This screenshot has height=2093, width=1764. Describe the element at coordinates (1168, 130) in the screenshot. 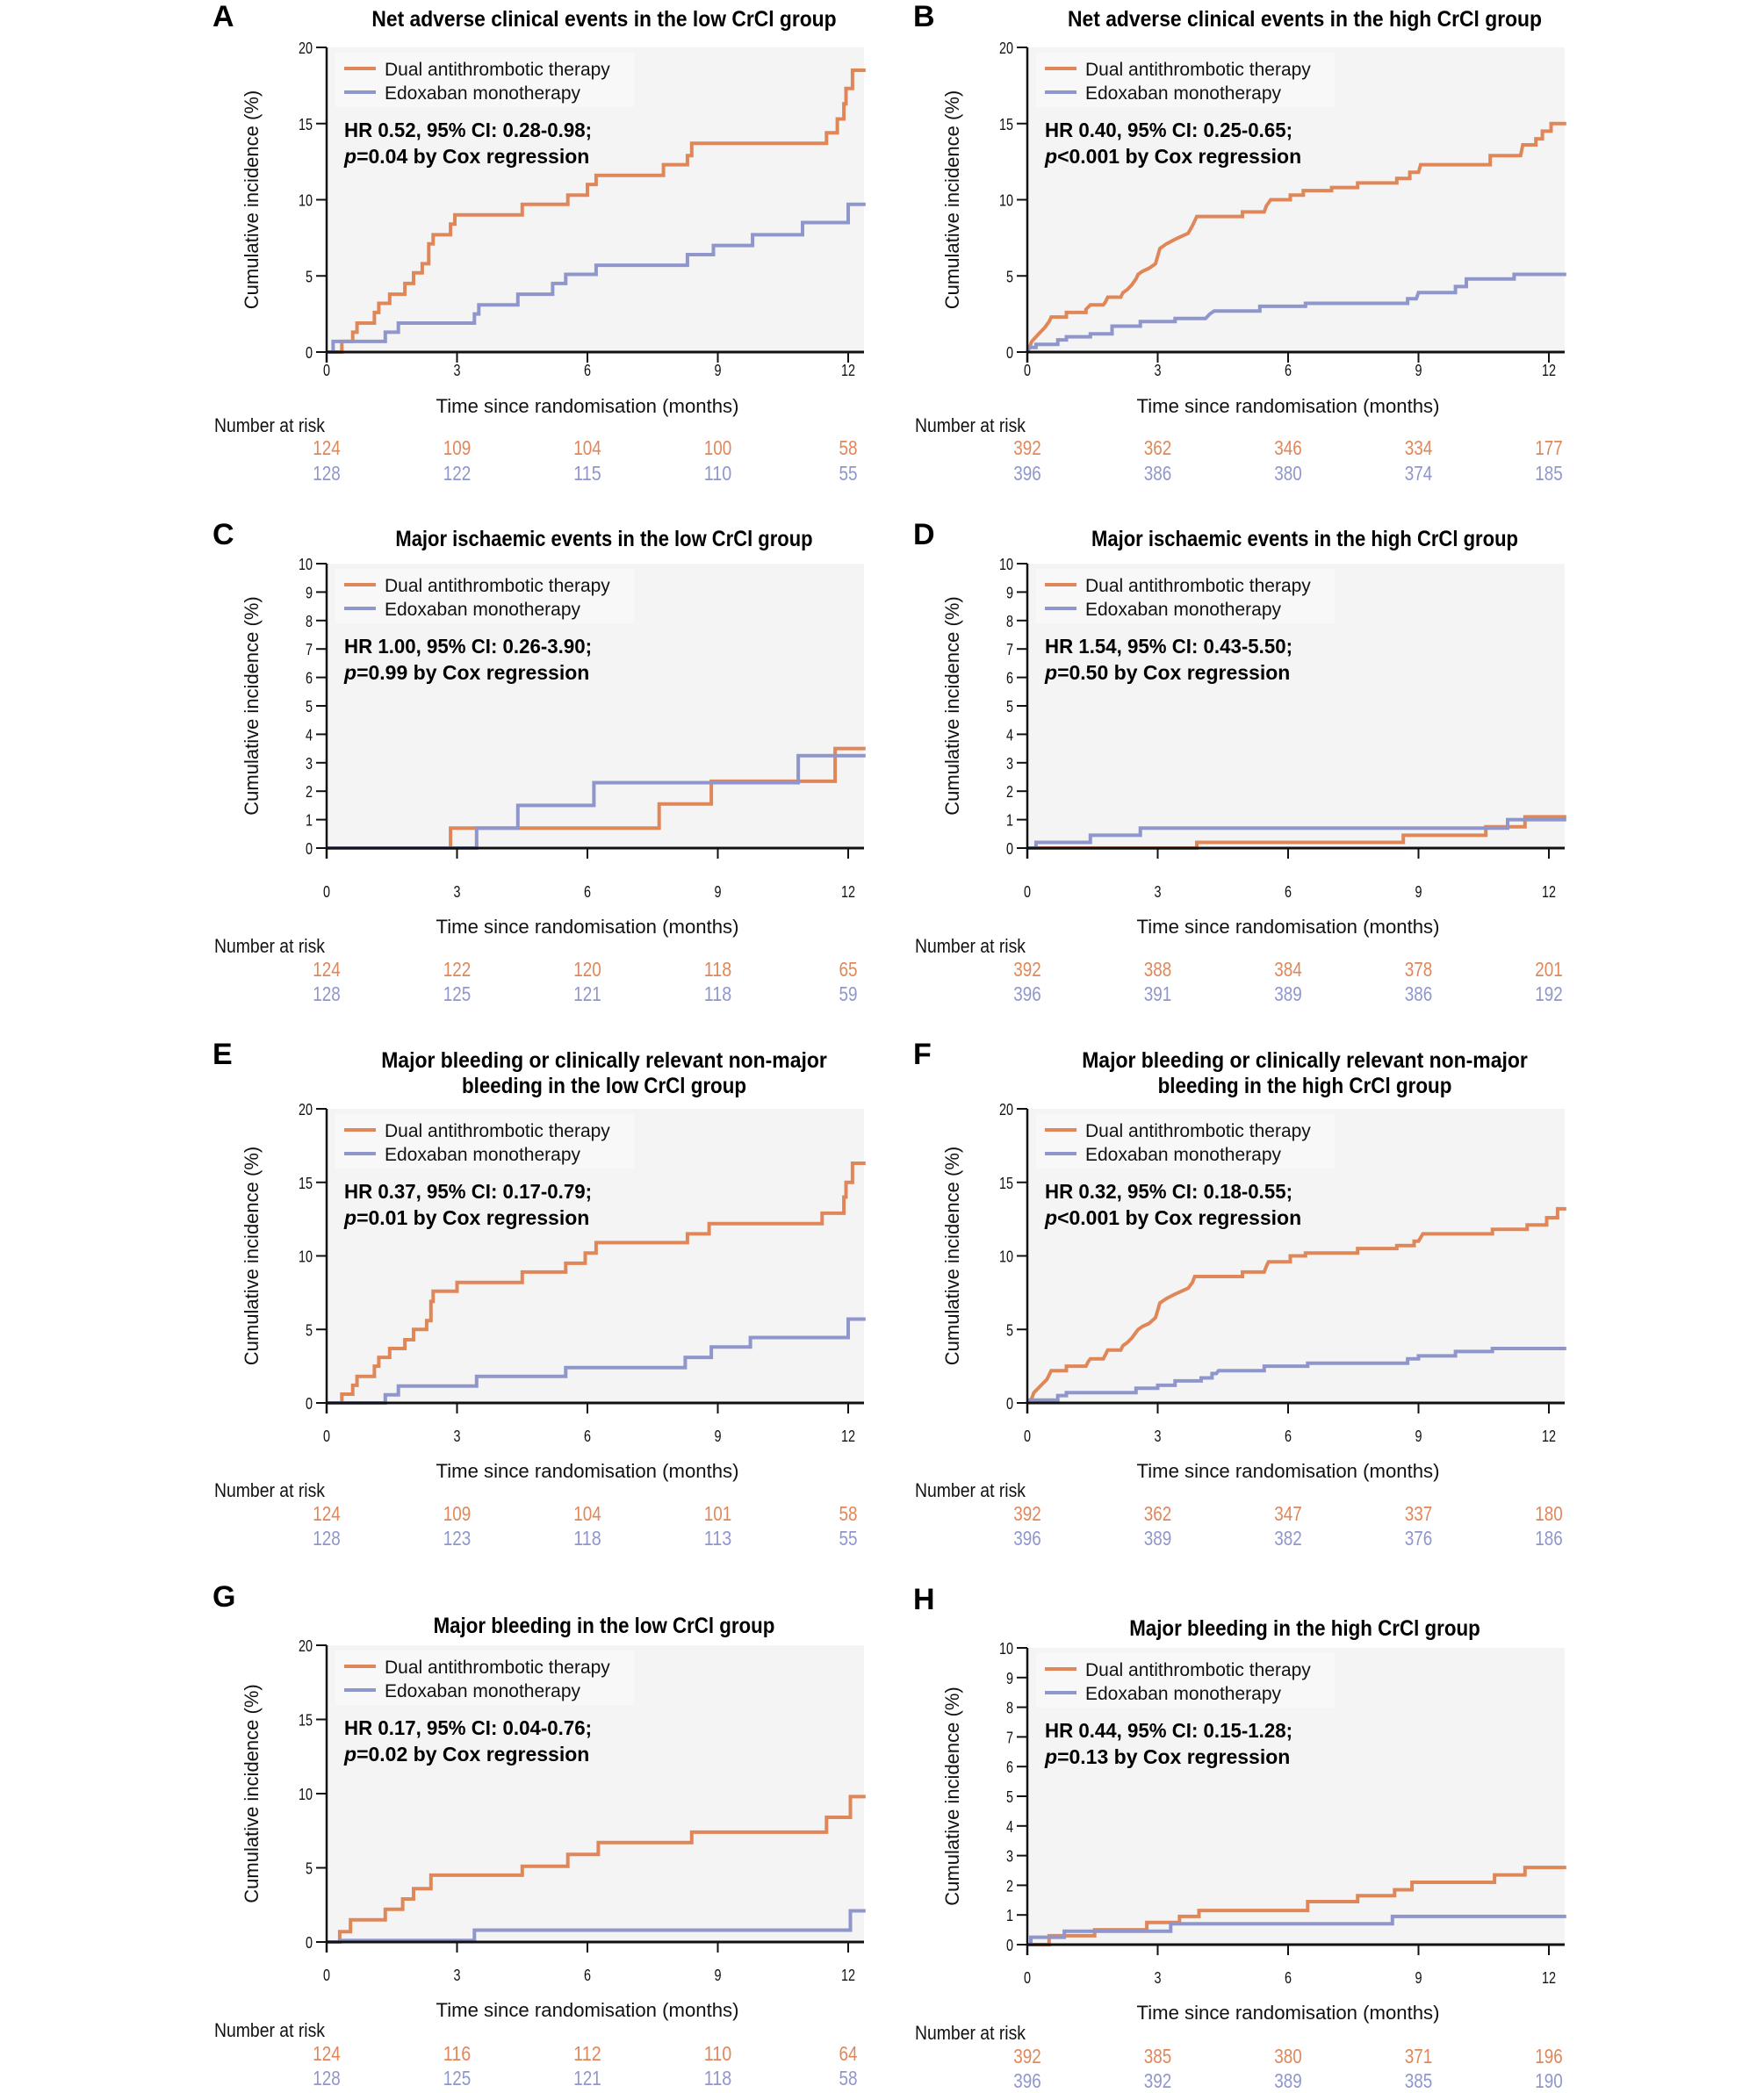

I see `hr-annotation: HR 0.40, 95% CI: 0.25-0.65;` at that location.